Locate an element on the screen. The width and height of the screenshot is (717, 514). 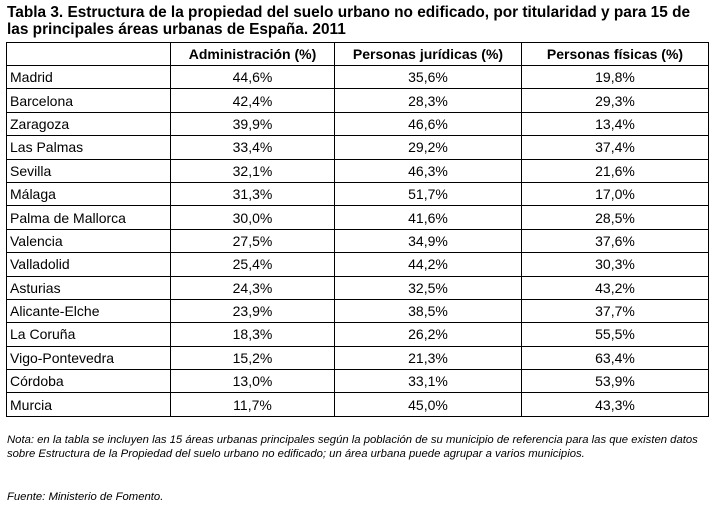
header-personas-fisicas: Personas físicas (%) is located at coordinates (615, 54).